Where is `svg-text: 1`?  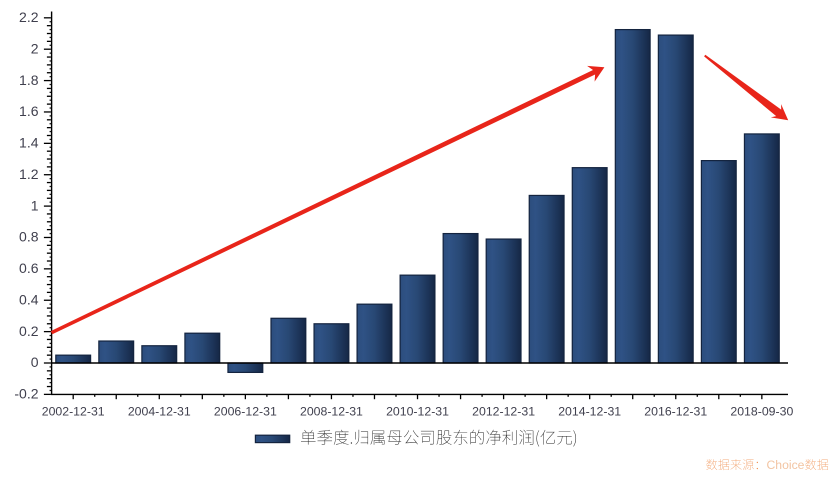 svg-text: 1 is located at coordinates (35, 205).